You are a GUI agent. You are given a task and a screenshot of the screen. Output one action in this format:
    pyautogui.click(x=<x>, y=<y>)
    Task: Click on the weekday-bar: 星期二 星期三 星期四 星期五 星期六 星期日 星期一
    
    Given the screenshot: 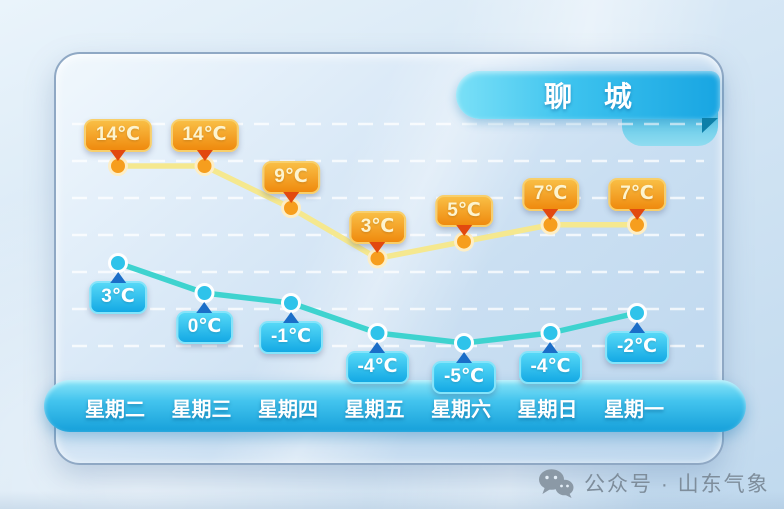 What is the action you would take?
    pyautogui.click(x=395, y=406)
    